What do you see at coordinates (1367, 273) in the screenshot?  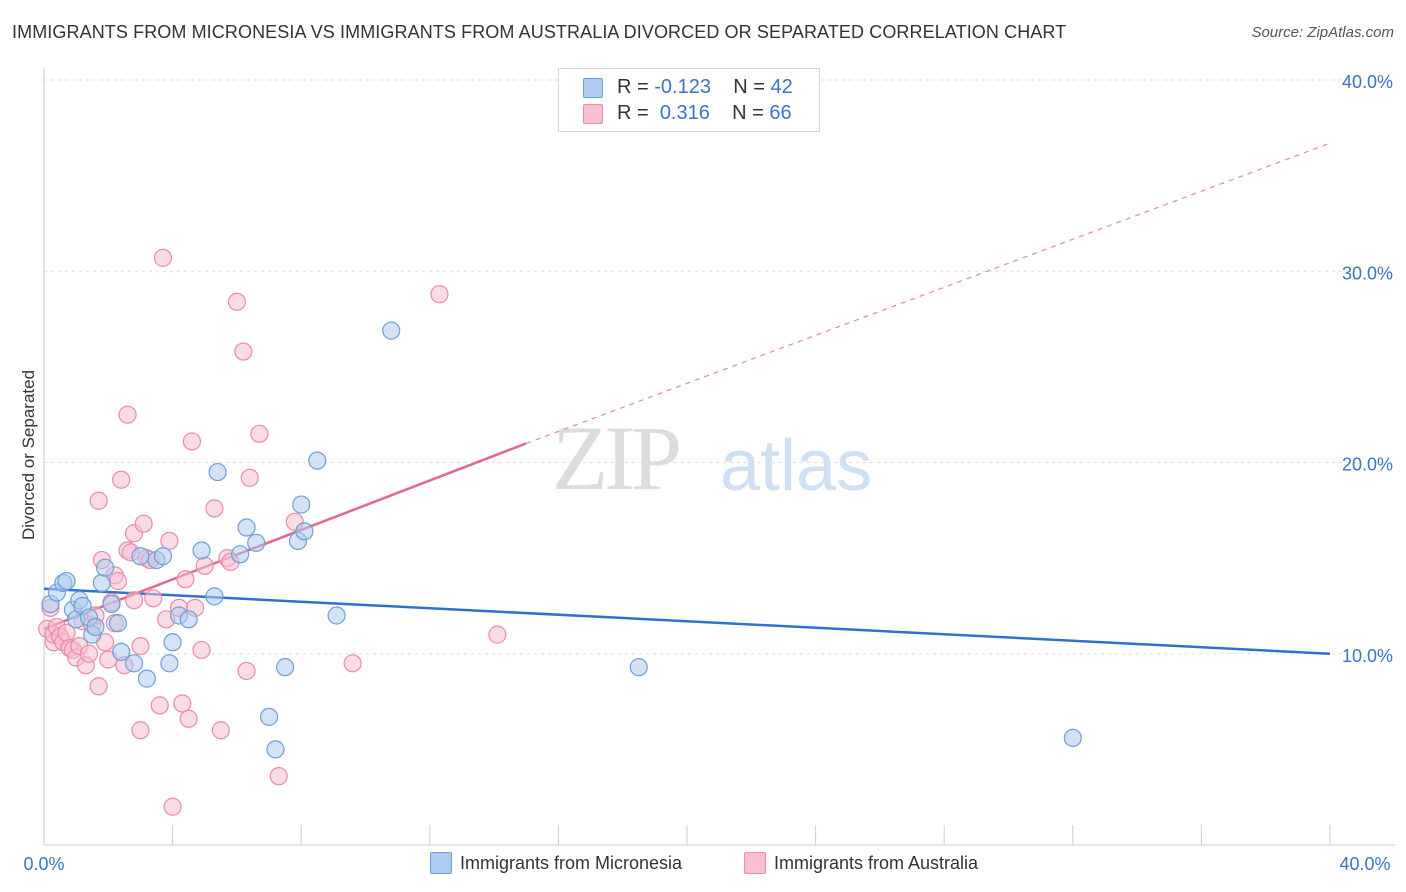 I see `y-tick-label: 30.0%` at bounding box center [1367, 273].